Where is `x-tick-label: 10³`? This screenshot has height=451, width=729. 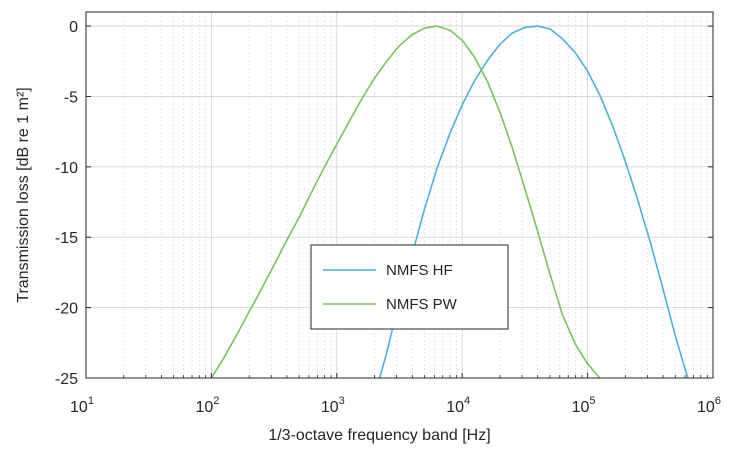 x-tick-label: 10³ is located at coordinates (333, 405).